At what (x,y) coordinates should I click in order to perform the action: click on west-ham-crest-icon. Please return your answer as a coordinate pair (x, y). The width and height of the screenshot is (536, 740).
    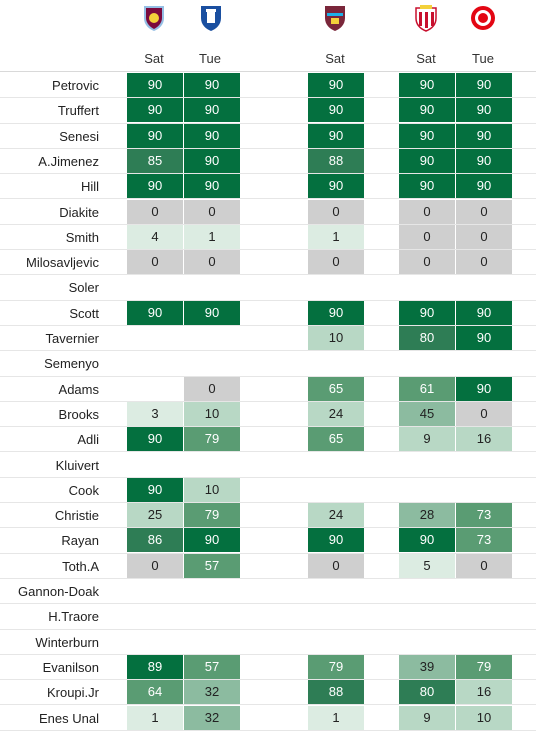
    Looking at the image, I should click on (335, 18).